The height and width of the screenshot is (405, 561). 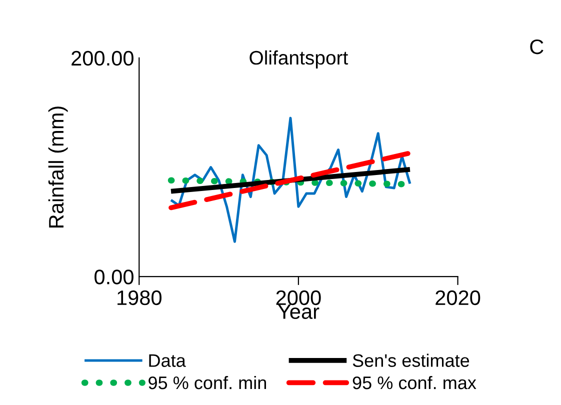 I want to click on text: C, so click(x=537, y=46).